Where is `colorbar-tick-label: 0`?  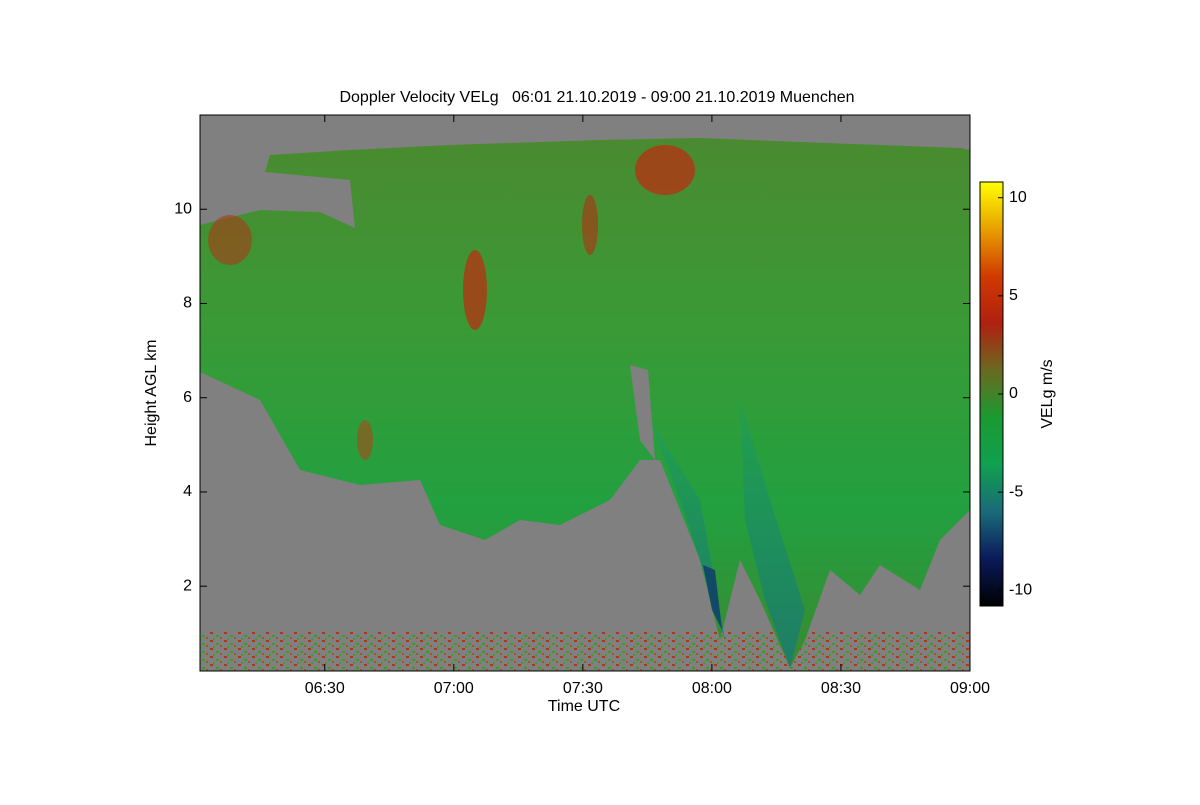 colorbar-tick-label: 0 is located at coordinates (1013, 393).